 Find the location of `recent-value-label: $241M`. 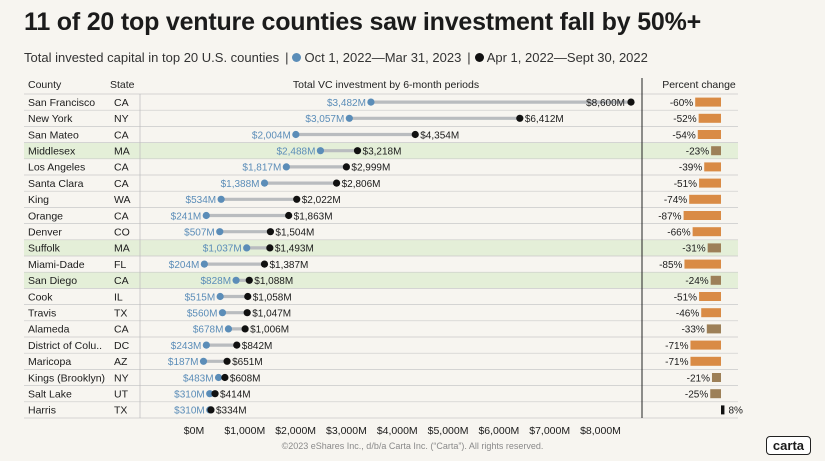

recent-value-label: $241M is located at coordinates (186, 216).